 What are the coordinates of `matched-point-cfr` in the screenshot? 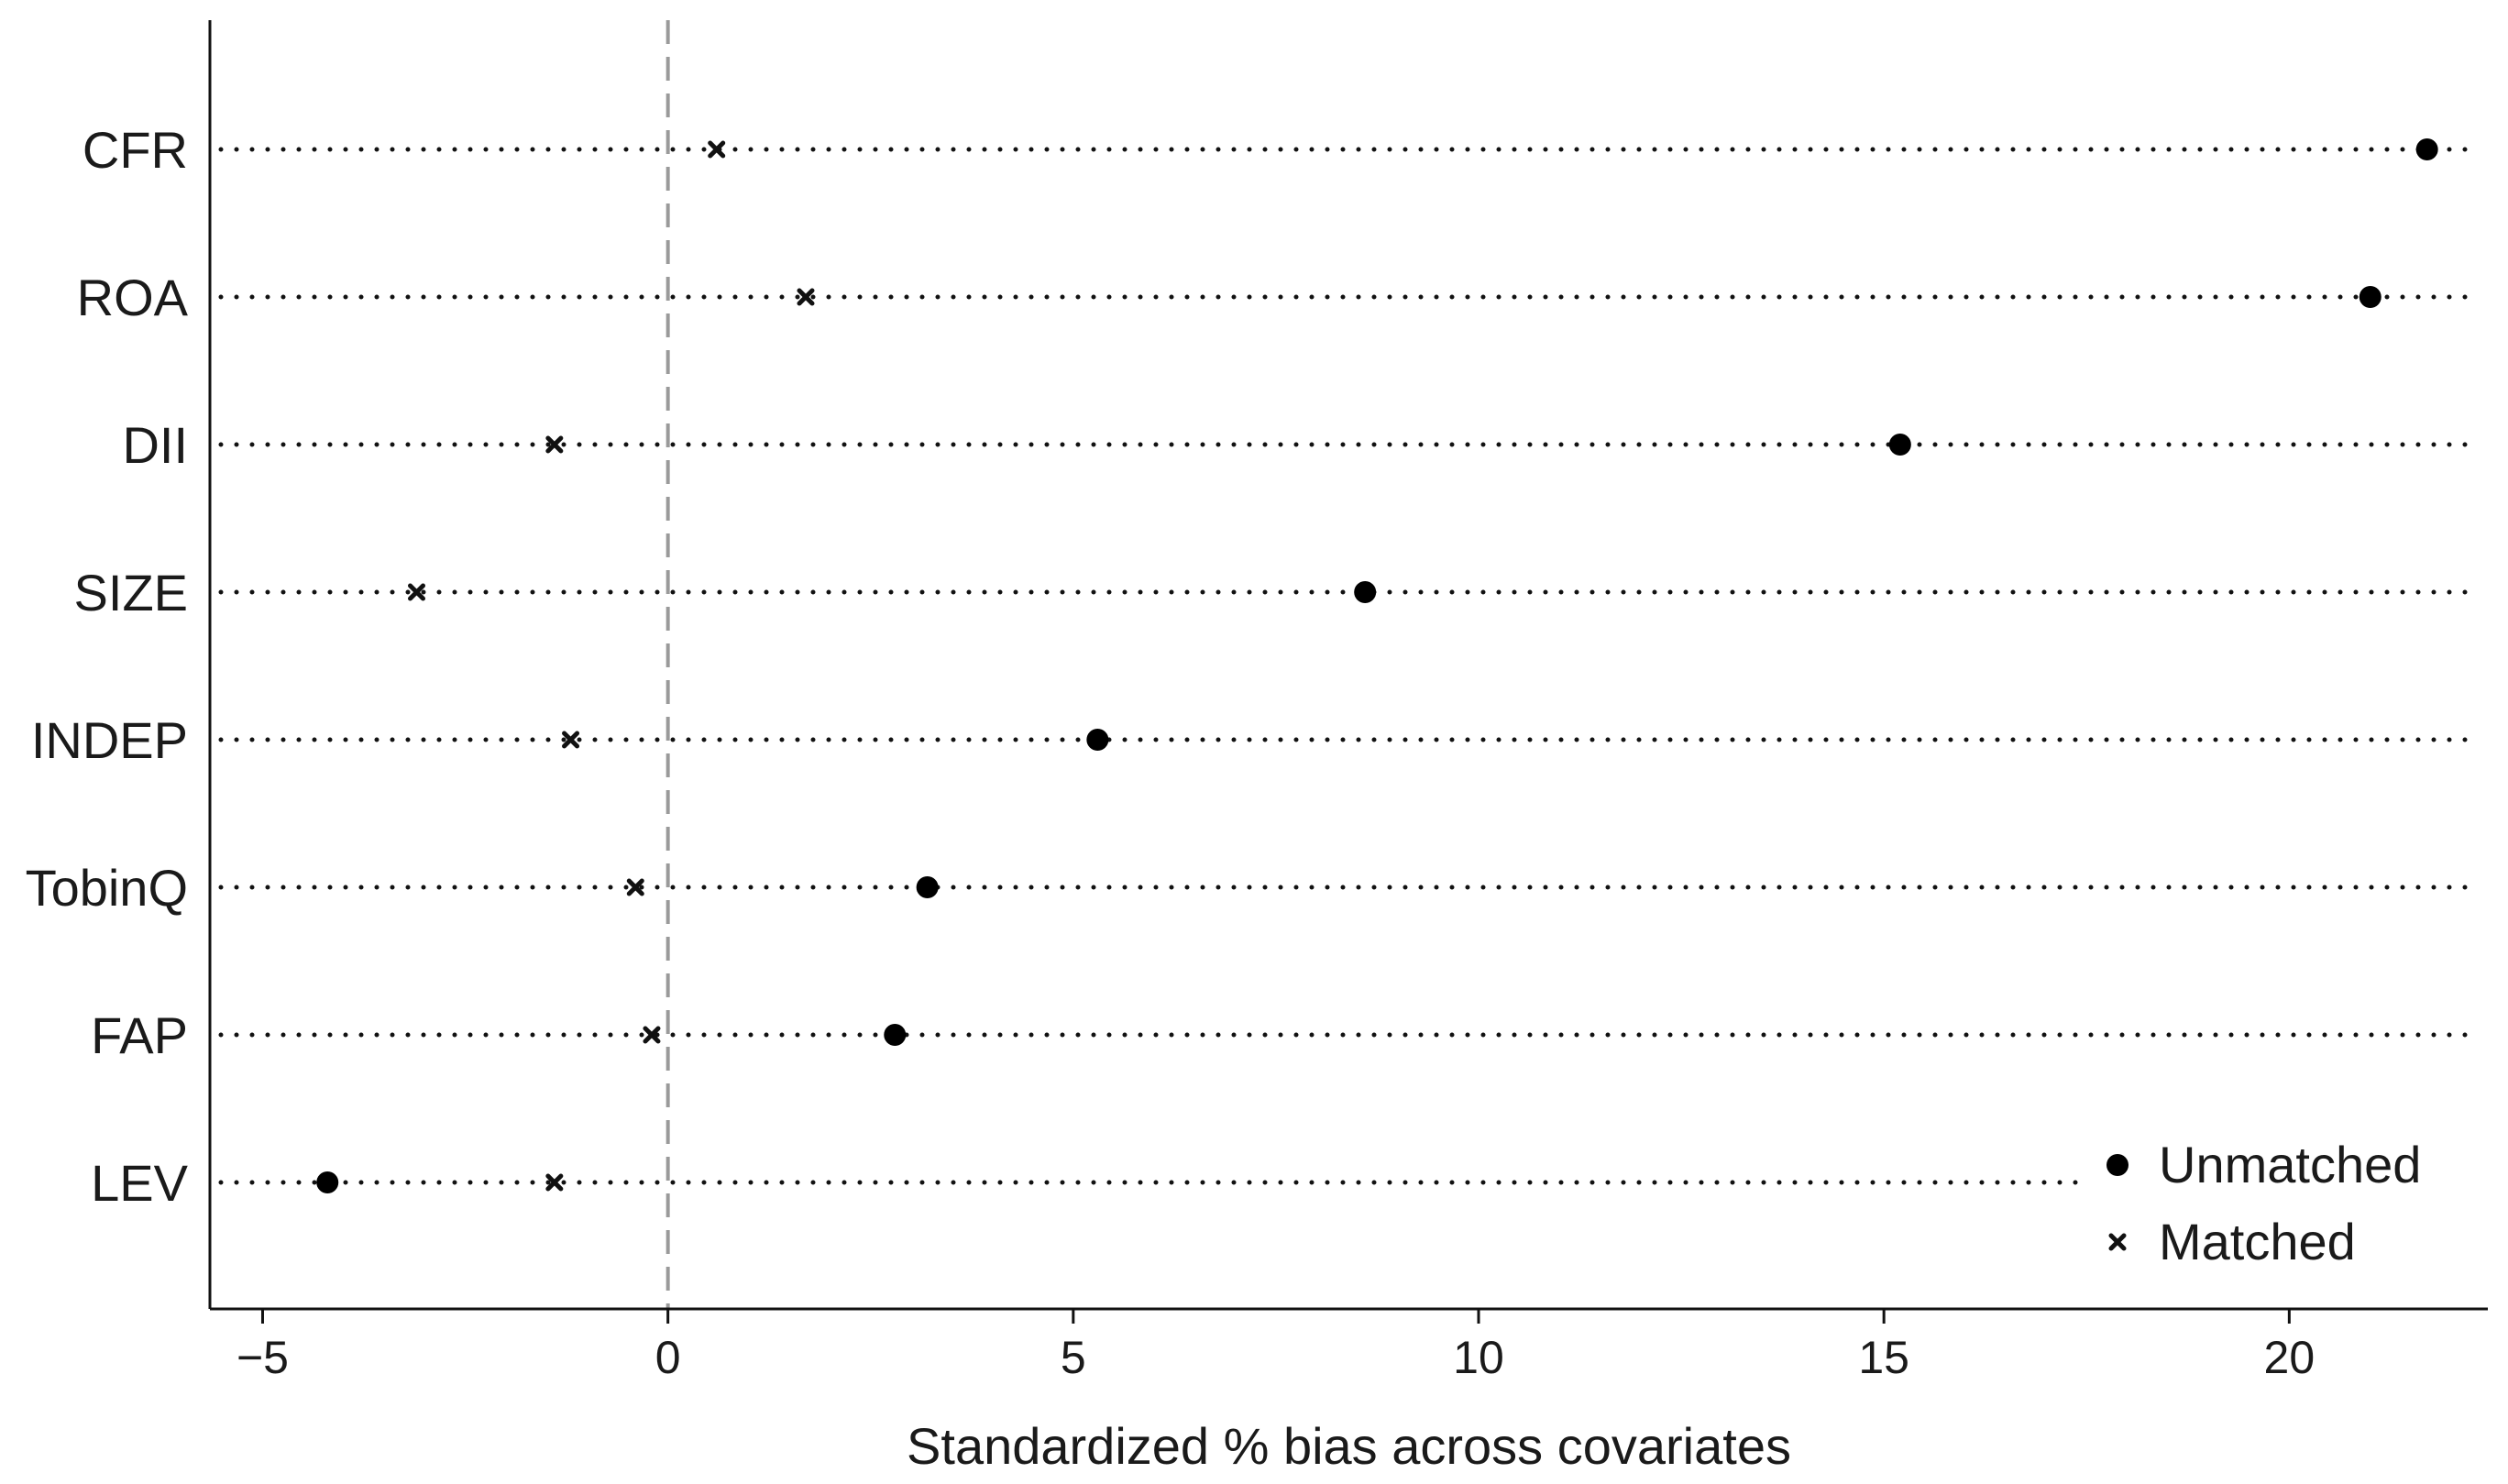 It's located at (717, 149).